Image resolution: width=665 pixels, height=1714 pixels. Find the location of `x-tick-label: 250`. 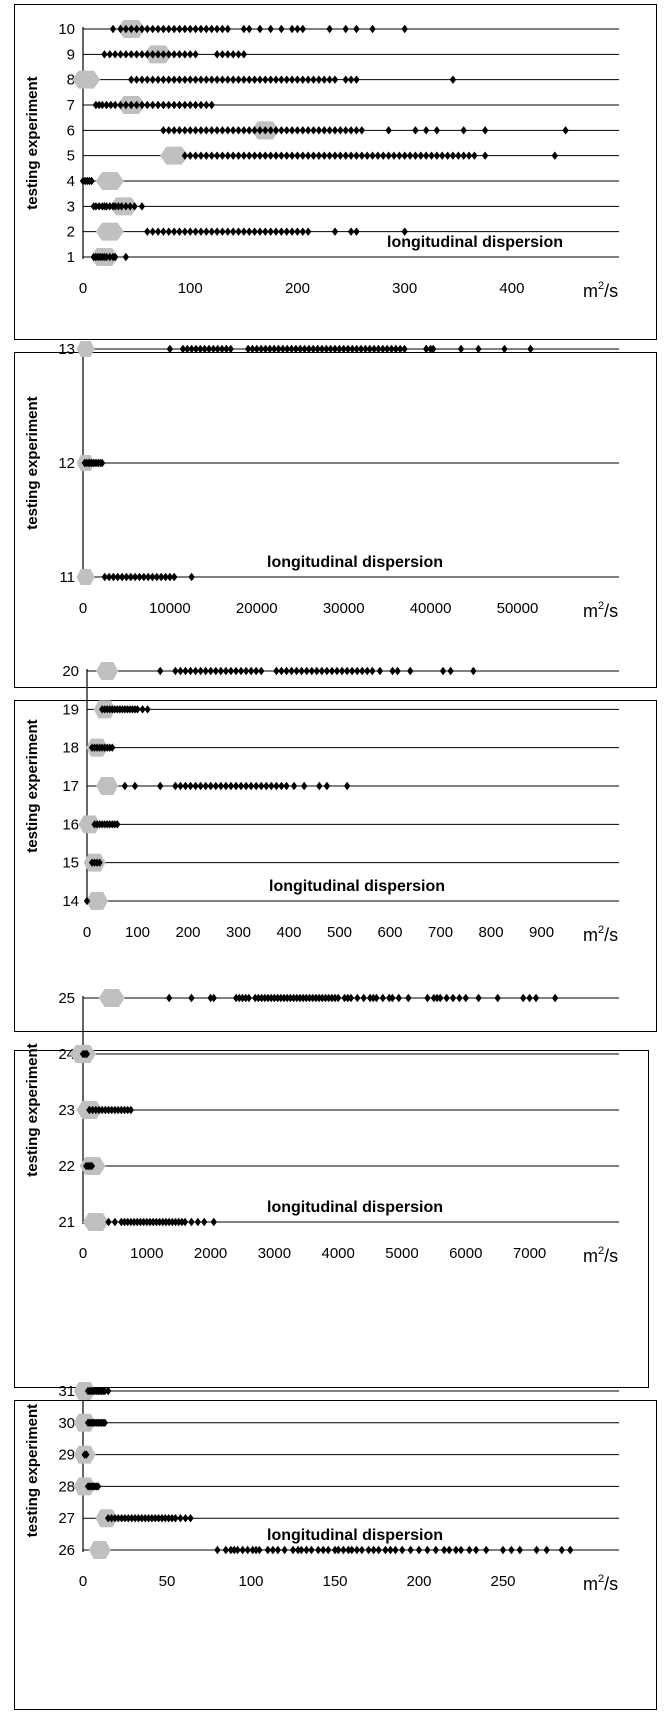

x-tick-label: 250 is located at coordinates (502, 1581).